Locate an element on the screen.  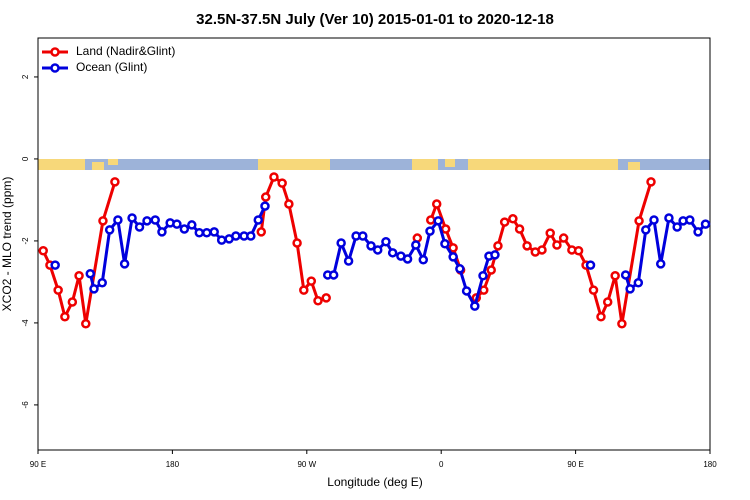
y-tick-label: 2 is located at coordinates (25, 76).